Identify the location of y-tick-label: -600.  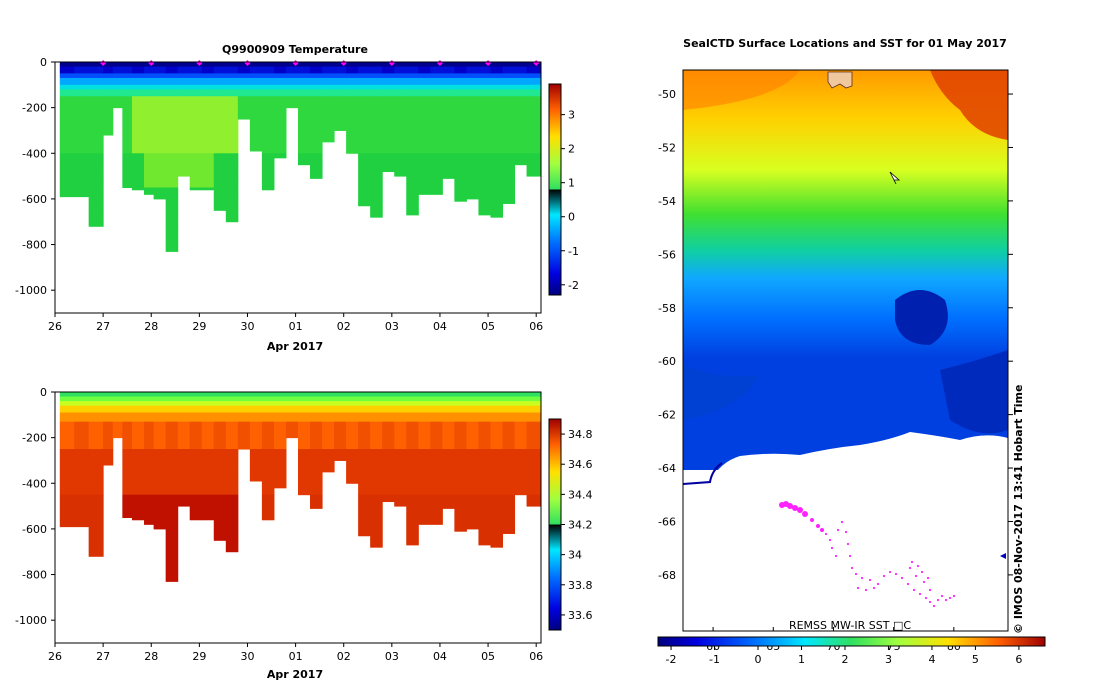
(34, 199).